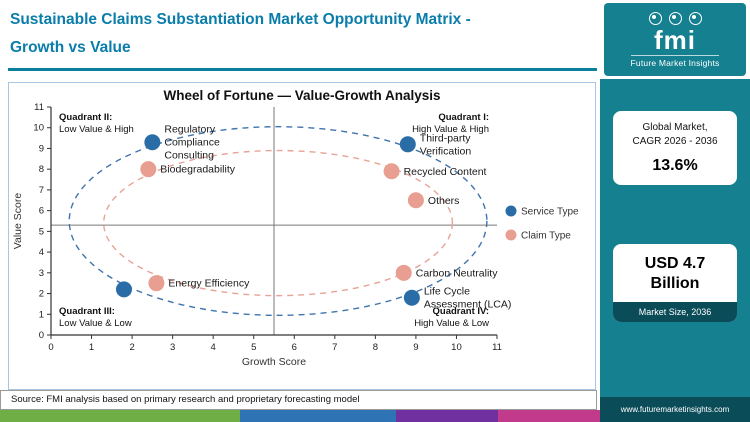 The image size is (750, 422). I want to click on market-size-card: USD 4.7 Billion Market Size, 2036, so click(675, 283).